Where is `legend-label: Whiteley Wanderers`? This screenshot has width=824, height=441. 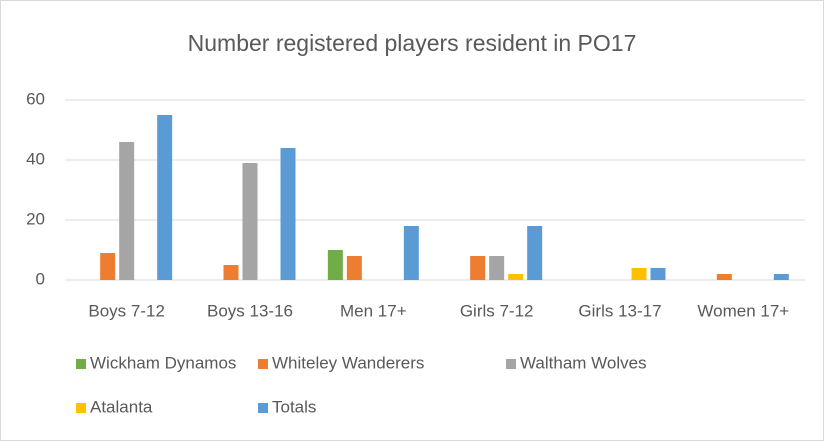 legend-label: Whiteley Wanderers is located at coordinates (348, 362).